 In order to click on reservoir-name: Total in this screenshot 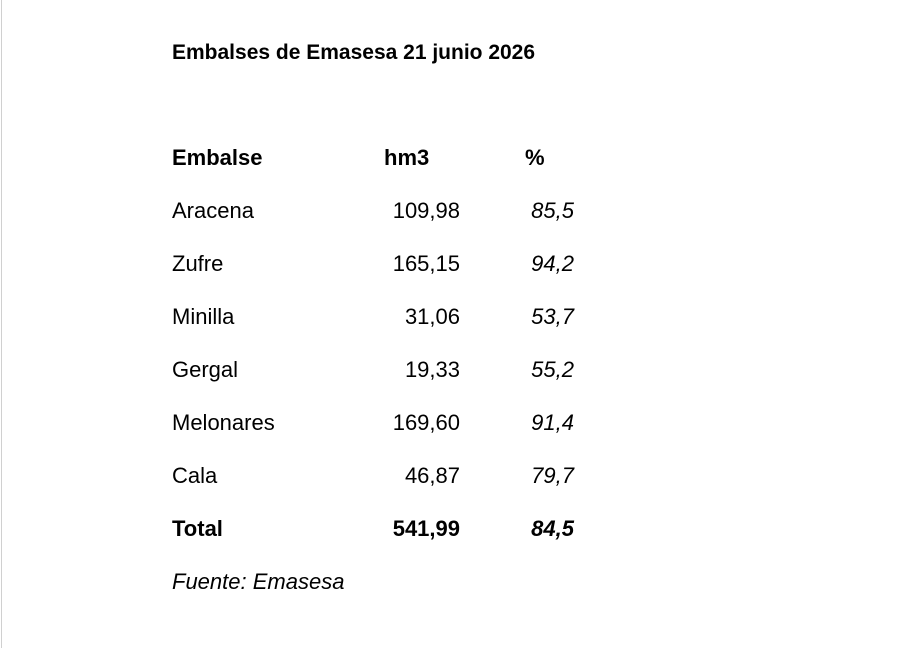, I will do `click(197, 528)`.